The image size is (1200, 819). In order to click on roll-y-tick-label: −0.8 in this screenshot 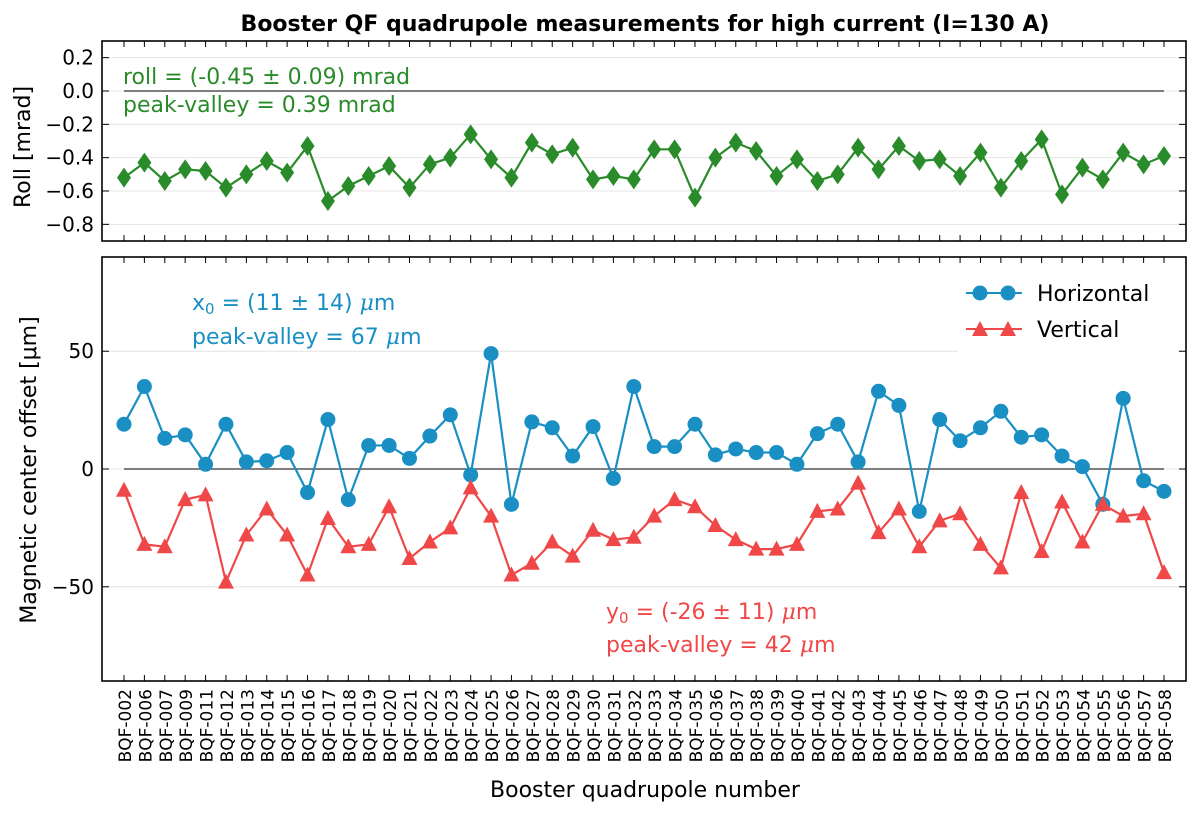, I will do `click(69, 224)`.